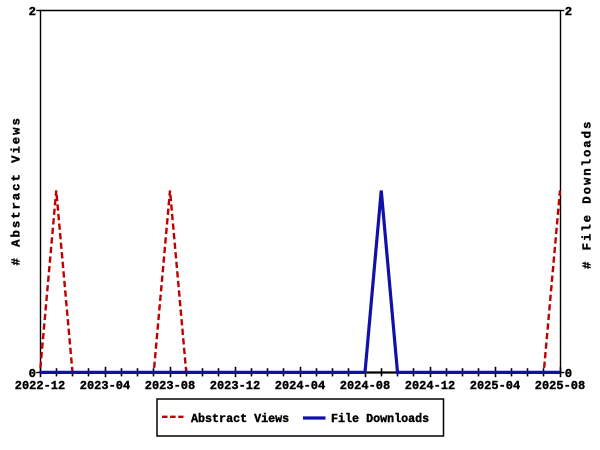 Image resolution: width=600 pixels, height=450 pixels. Describe the element at coordinates (300, 386) in the screenshot. I see `svg-text: 2024-04` at that location.